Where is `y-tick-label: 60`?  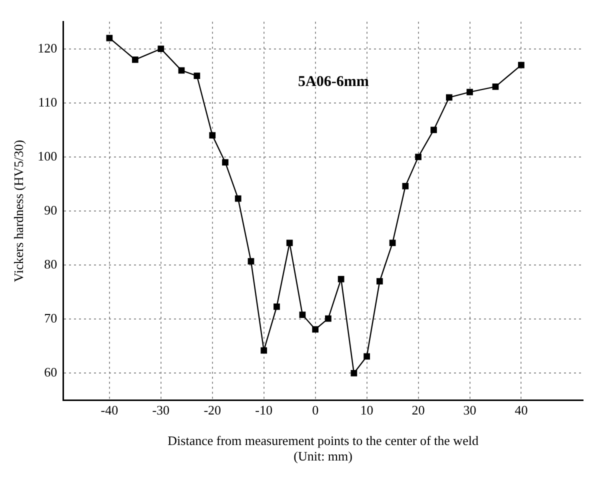 y-tick-label: 60 is located at coordinates (51, 372).